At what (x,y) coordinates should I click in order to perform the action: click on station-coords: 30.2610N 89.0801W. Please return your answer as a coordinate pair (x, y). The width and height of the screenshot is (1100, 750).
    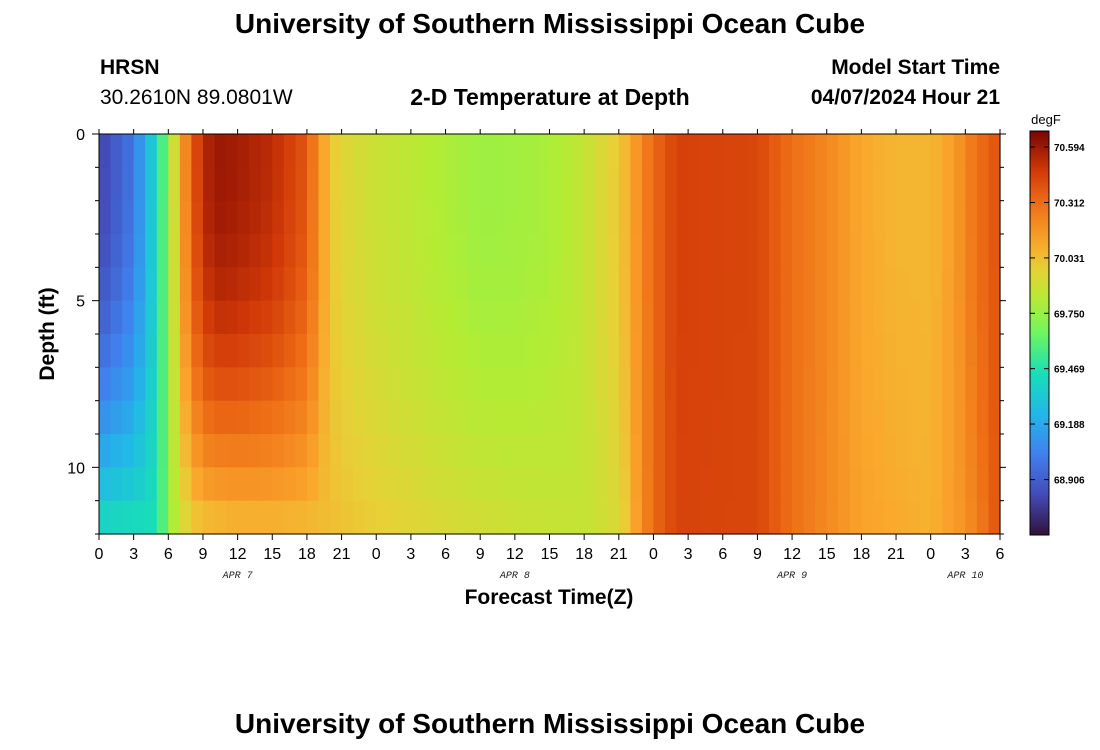
    Looking at the image, I should click on (196, 97).